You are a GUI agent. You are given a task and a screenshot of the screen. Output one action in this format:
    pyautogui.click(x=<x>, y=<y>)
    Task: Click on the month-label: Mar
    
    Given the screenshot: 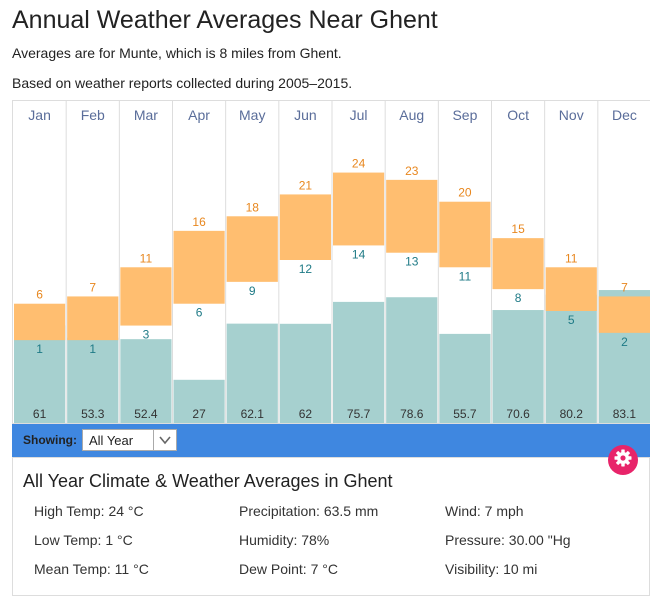 What is the action you would take?
    pyautogui.click(x=146, y=115)
    